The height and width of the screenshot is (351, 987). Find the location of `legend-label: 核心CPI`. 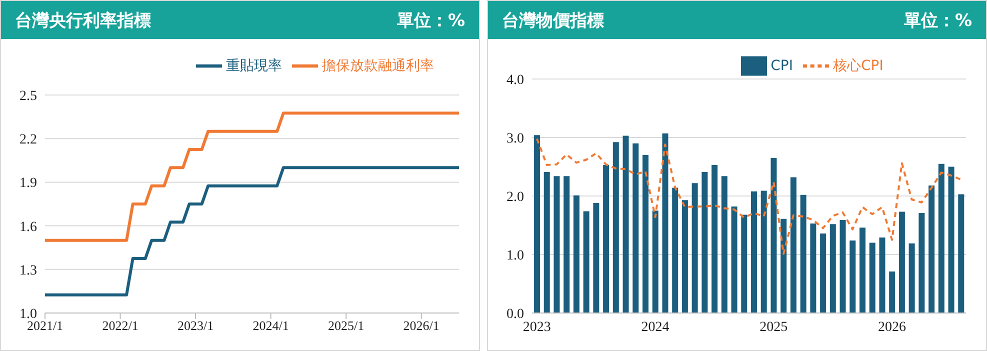

legend-label: 核心CPI is located at coordinates (858, 66).